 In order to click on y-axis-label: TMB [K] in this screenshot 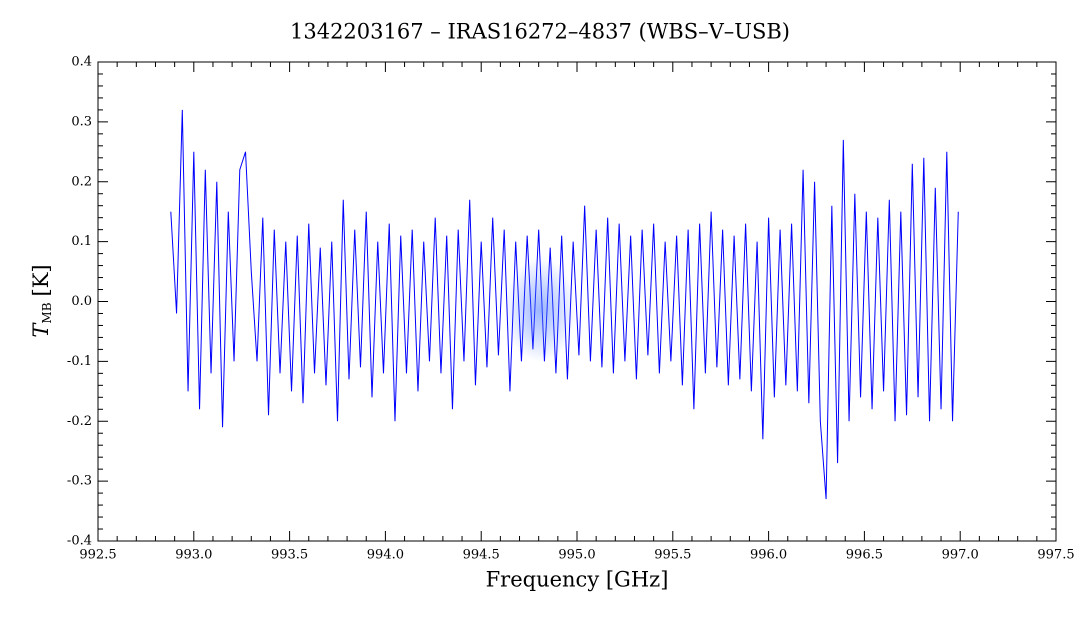, I will do `click(41, 300)`.